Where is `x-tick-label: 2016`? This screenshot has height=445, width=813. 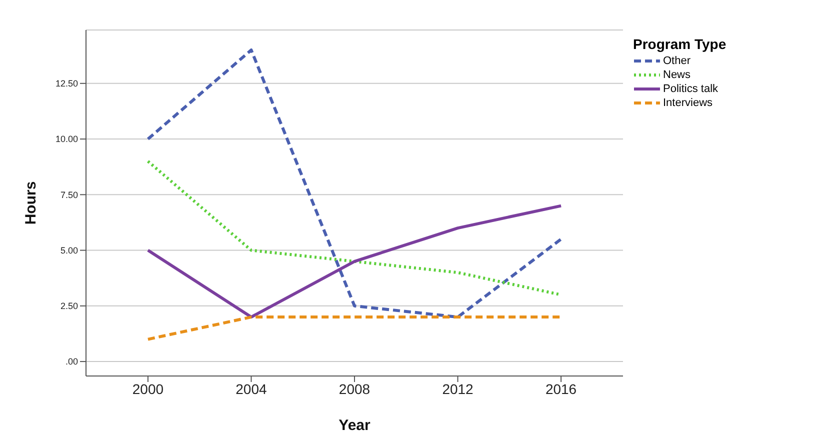 x-tick-label: 2016 is located at coordinates (561, 388).